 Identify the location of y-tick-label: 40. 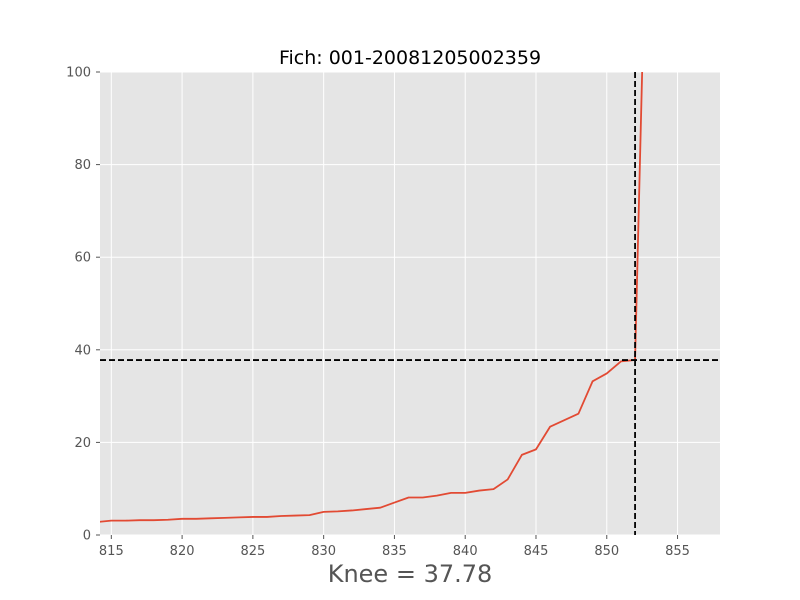
(82, 350).